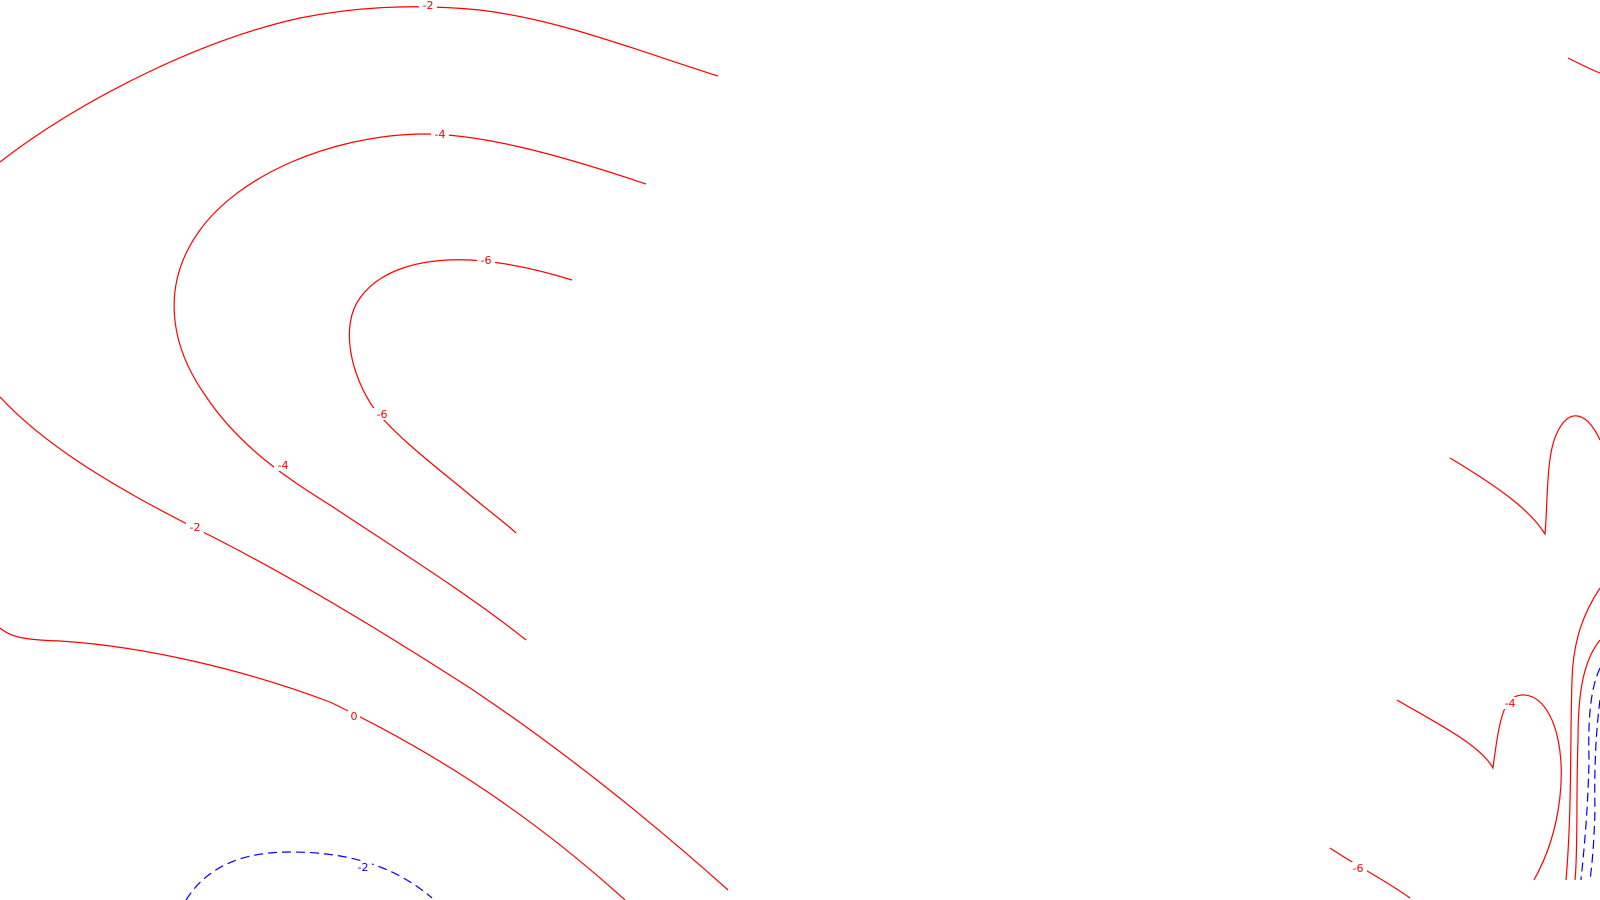 The width and height of the screenshot is (1600, 900). Describe the element at coordinates (1583, 65) in the screenshot. I see `contour-line-right-top-stub` at that location.